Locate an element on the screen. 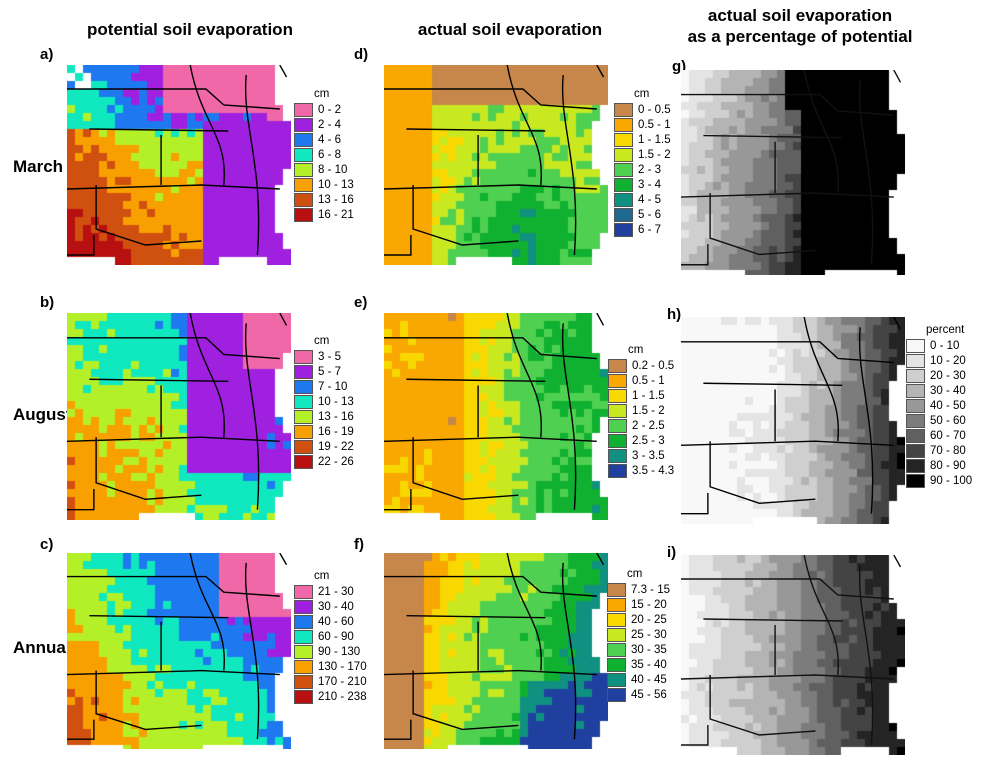  panel-letter-d: d) is located at coordinates (361, 54).